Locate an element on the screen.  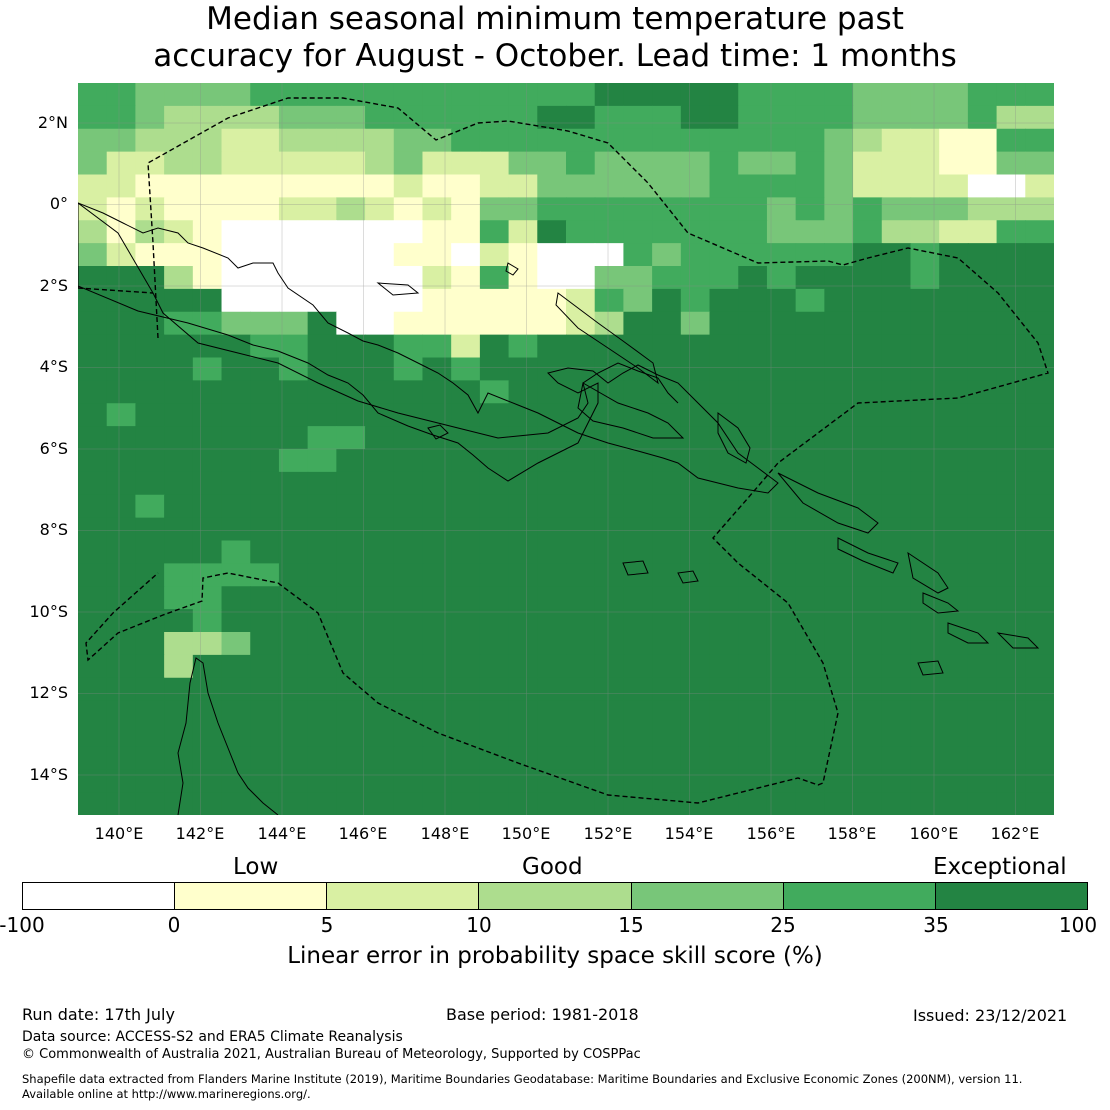
colorbar is located at coordinates (555, 896).